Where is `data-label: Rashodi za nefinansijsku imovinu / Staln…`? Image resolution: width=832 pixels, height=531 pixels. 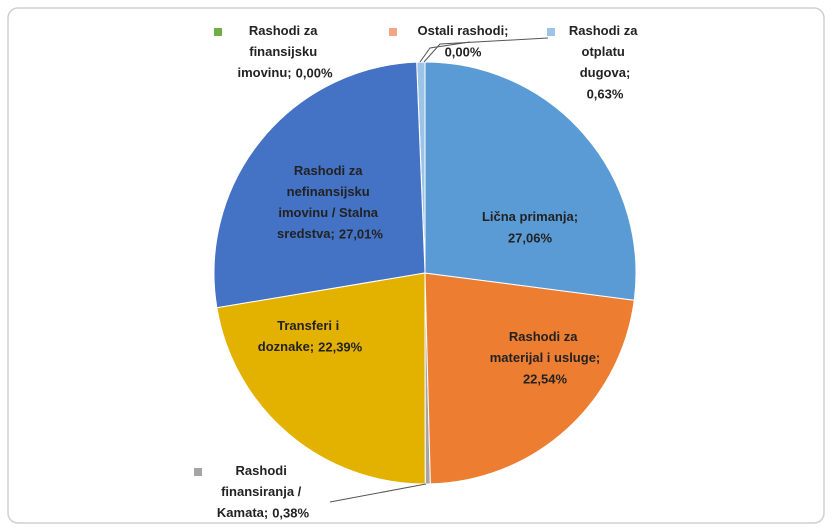
data-label: Rashodi za nefinansijsku imovinu / Staln… is located at coordinates (329, 202).